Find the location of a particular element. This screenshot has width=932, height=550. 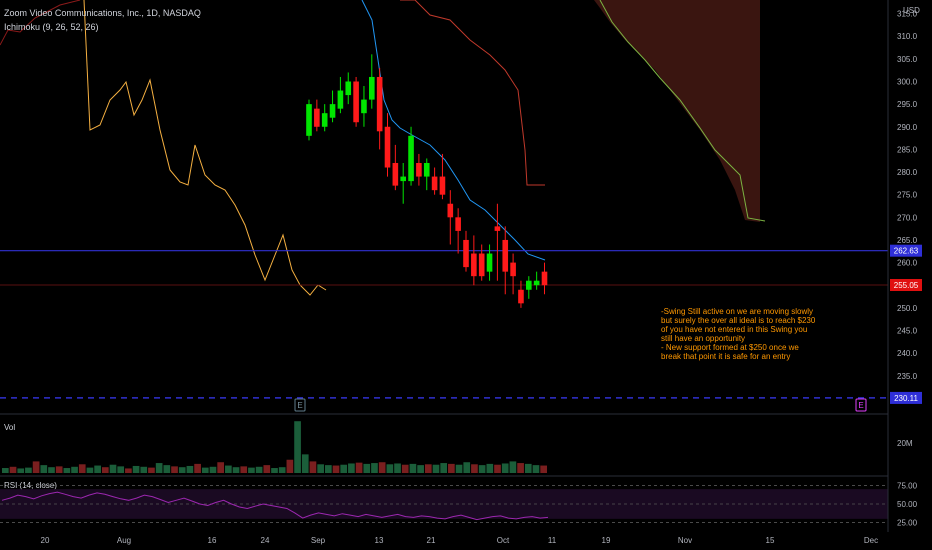

price-label: 255.05 is located at coordinates (906, 285).